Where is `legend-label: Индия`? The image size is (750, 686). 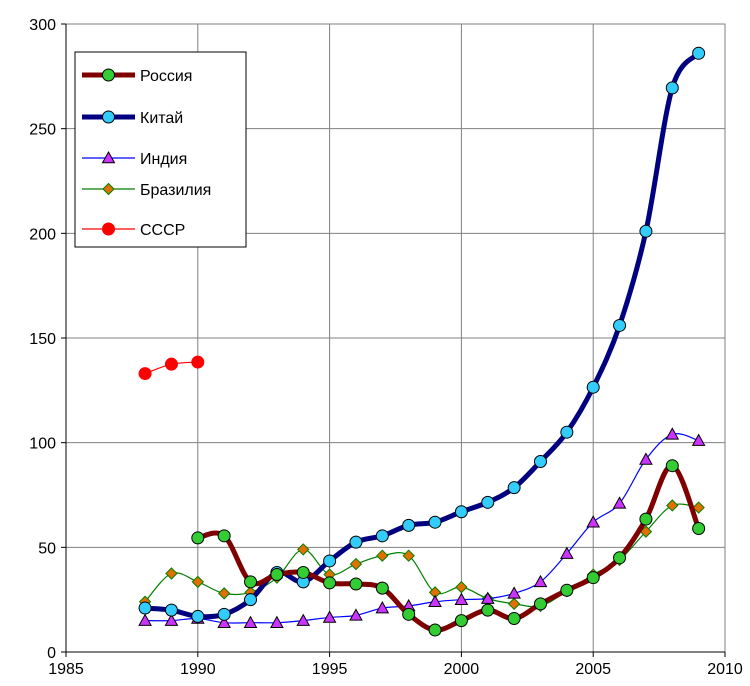 legend-label: Индия is located at coordinates (163, 159).